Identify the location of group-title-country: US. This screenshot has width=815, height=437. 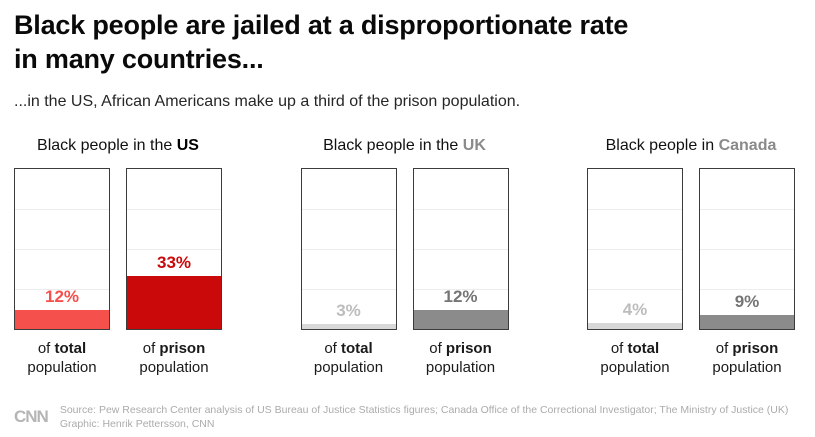
(187, 145).